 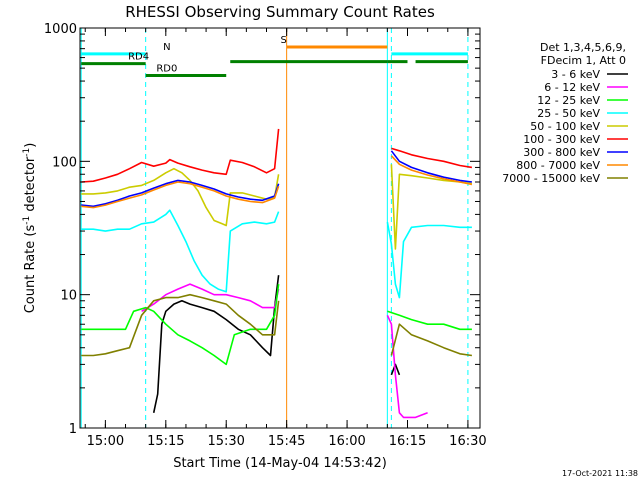 What do you see at coordinates (467, 441) in the screenshot?
I see `x-tick-label: 16:30` at bounding box center [467, 441].